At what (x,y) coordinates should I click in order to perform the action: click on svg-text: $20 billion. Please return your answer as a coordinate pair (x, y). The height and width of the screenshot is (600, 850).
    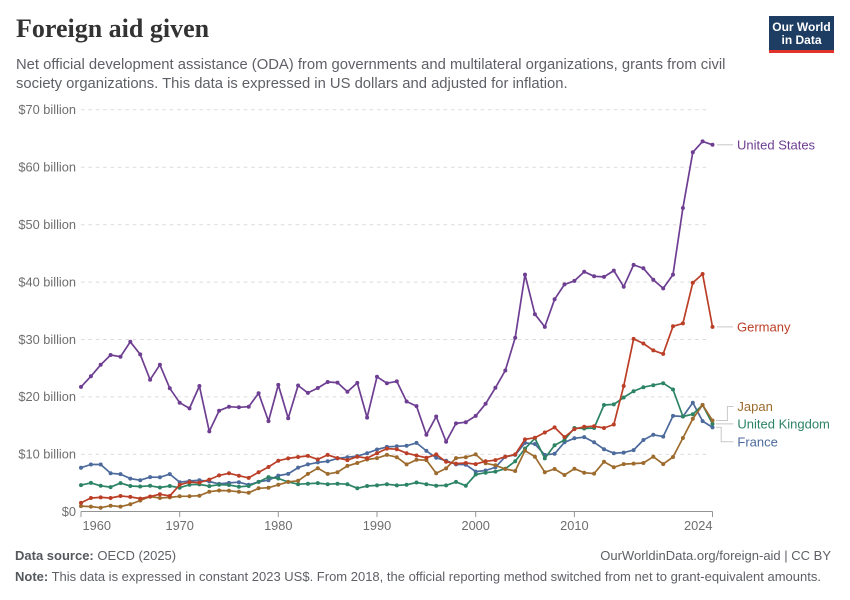
    Looking at the image, I should click on (47, 396).